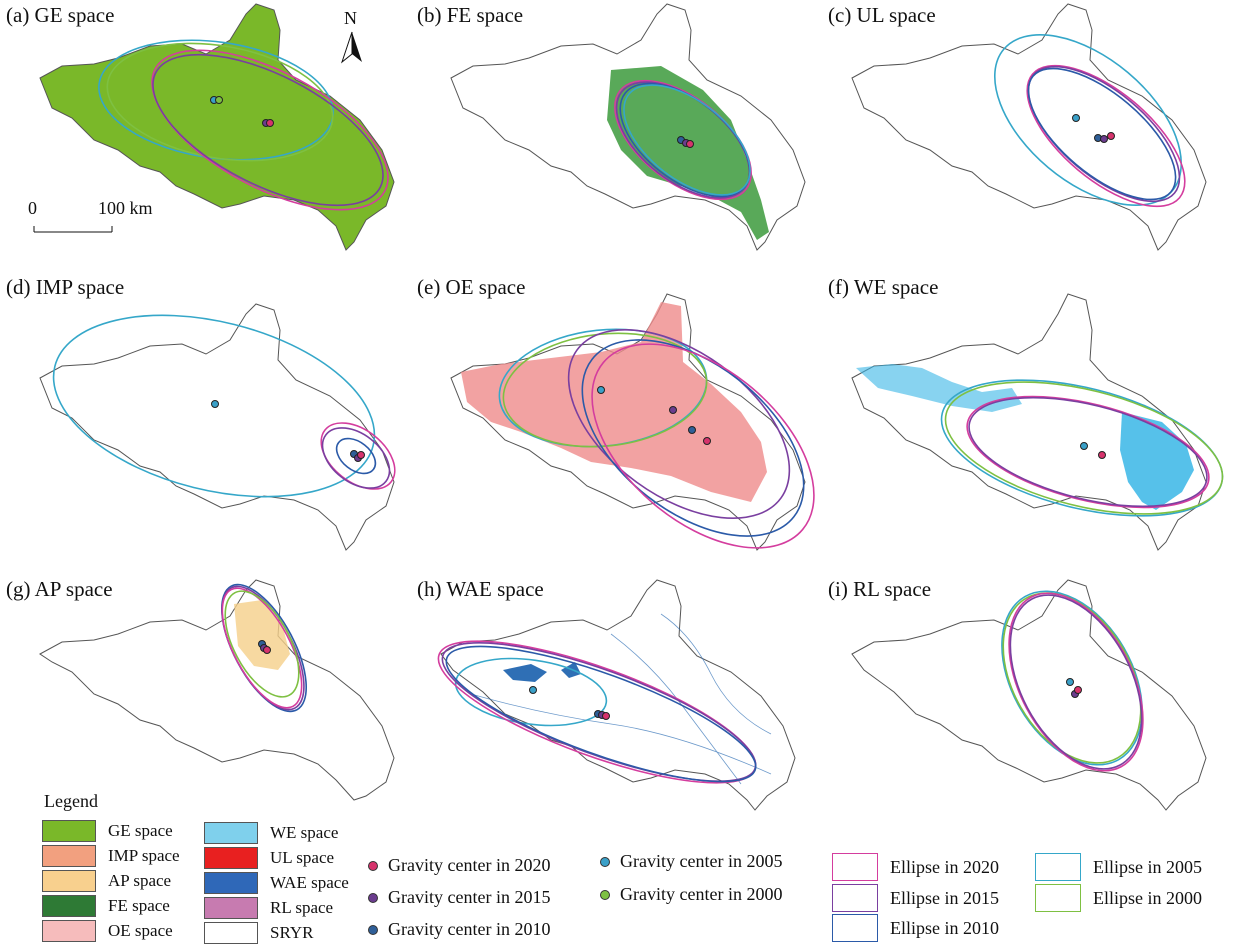 This screenshot has width=1233, height=944. What do you see at coordinates (1076, 682) in the screenshot?
I see `ellipse-2015-i` at bounding box center [1076, 682].